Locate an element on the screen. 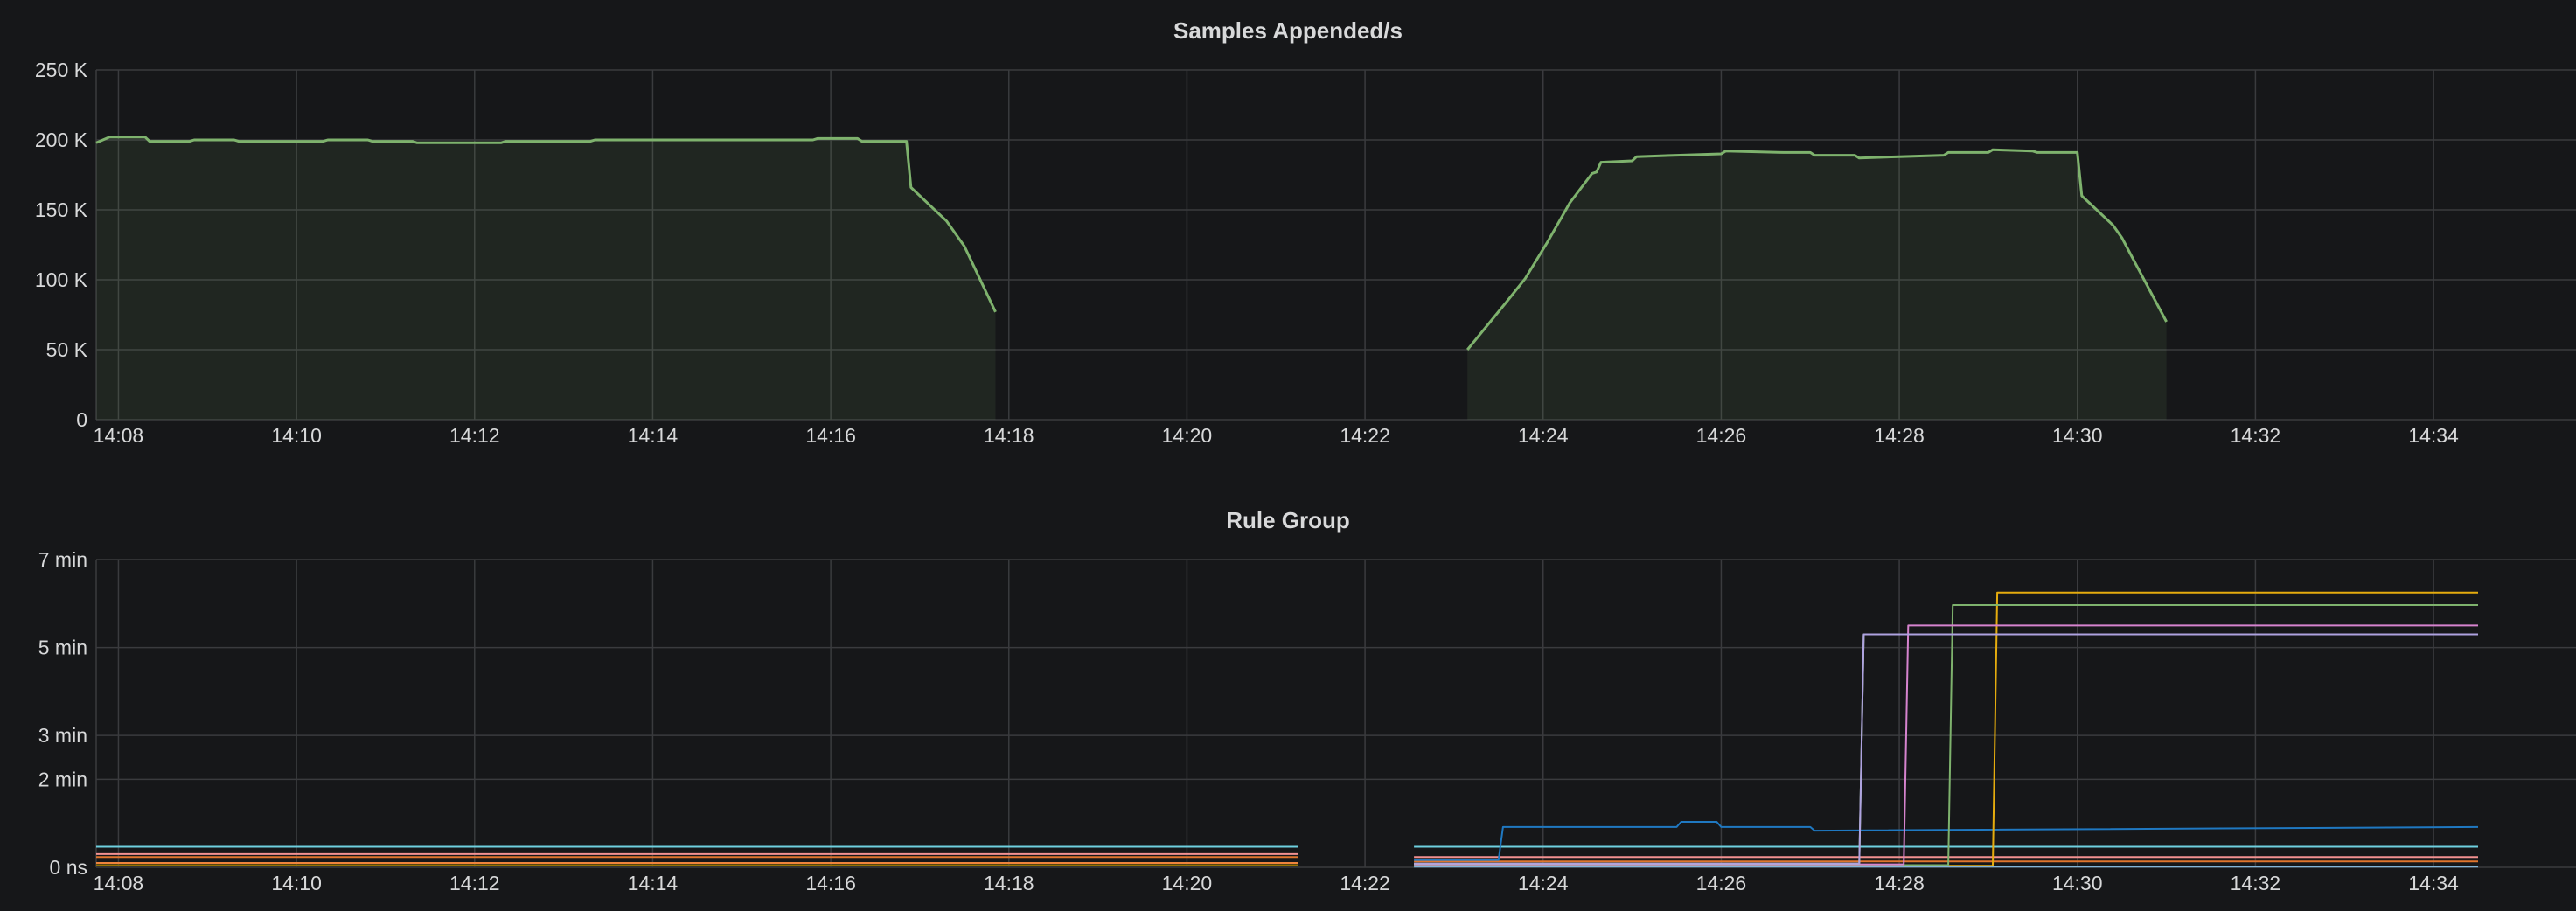  y-tick-label: 0 ns is located at coordinates (68, 867).